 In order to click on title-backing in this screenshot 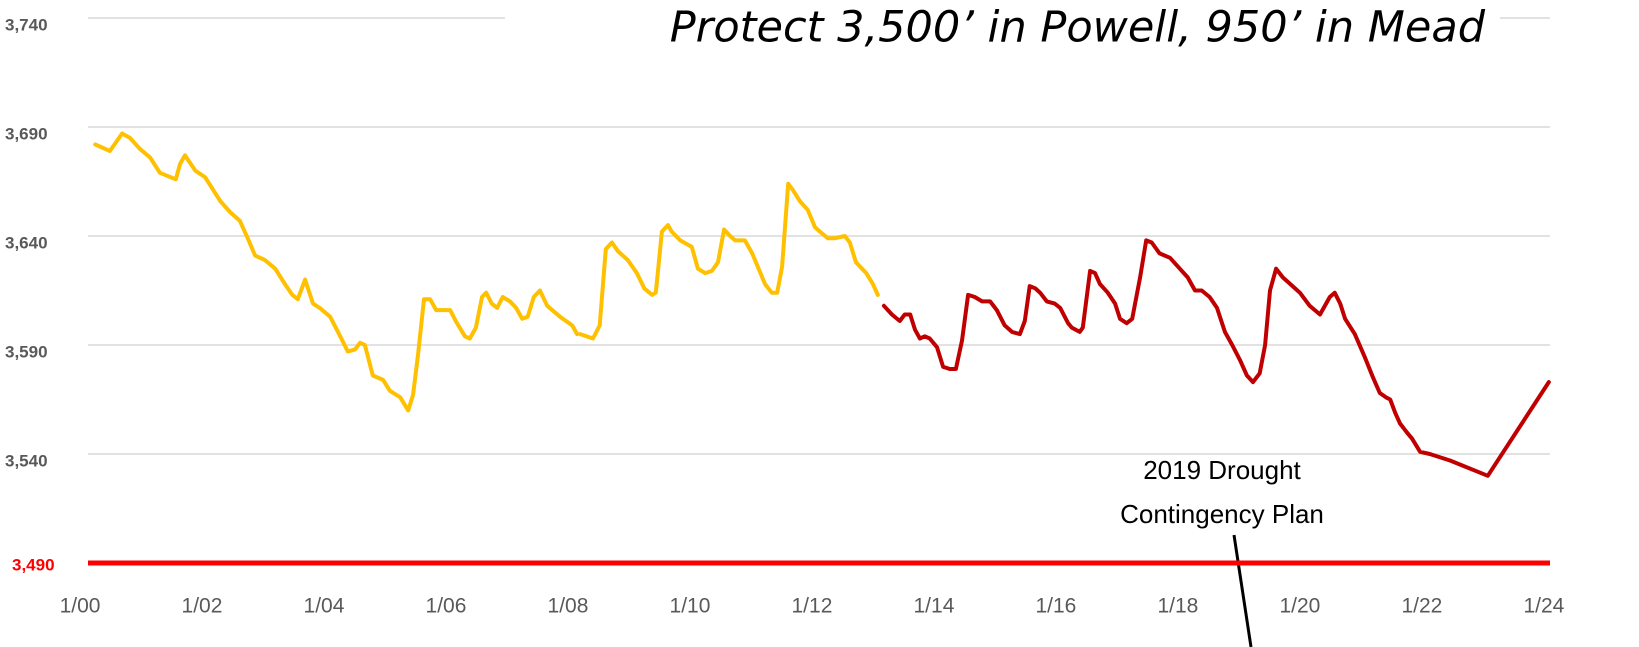, I will do `click(1002, 31)`.